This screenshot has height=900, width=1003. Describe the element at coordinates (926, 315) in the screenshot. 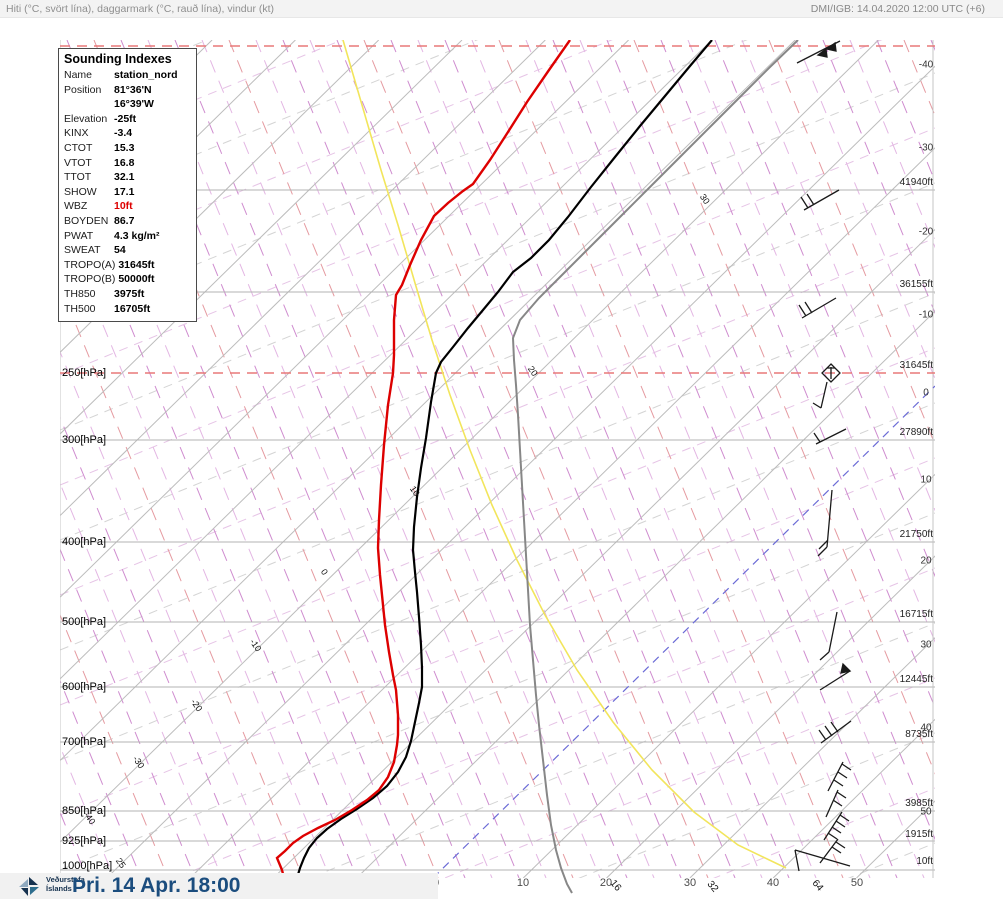

I see `right-temp-label: -10` at that location.